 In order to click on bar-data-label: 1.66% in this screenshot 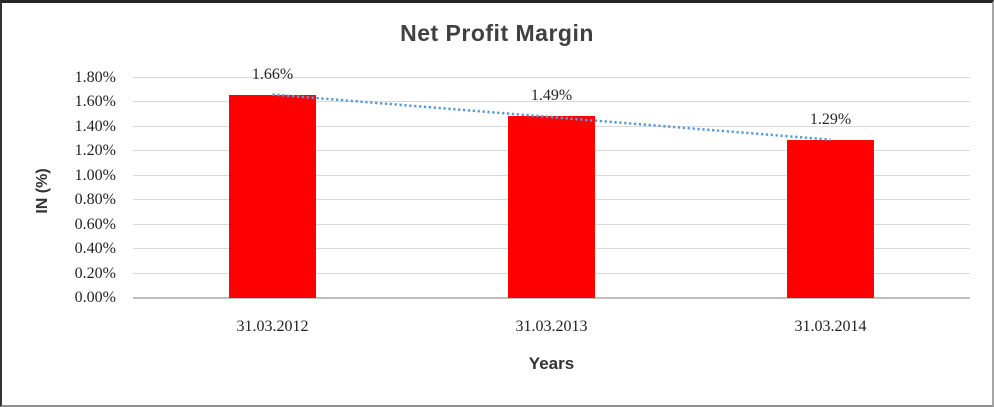, I will do `click(272, 75)`.